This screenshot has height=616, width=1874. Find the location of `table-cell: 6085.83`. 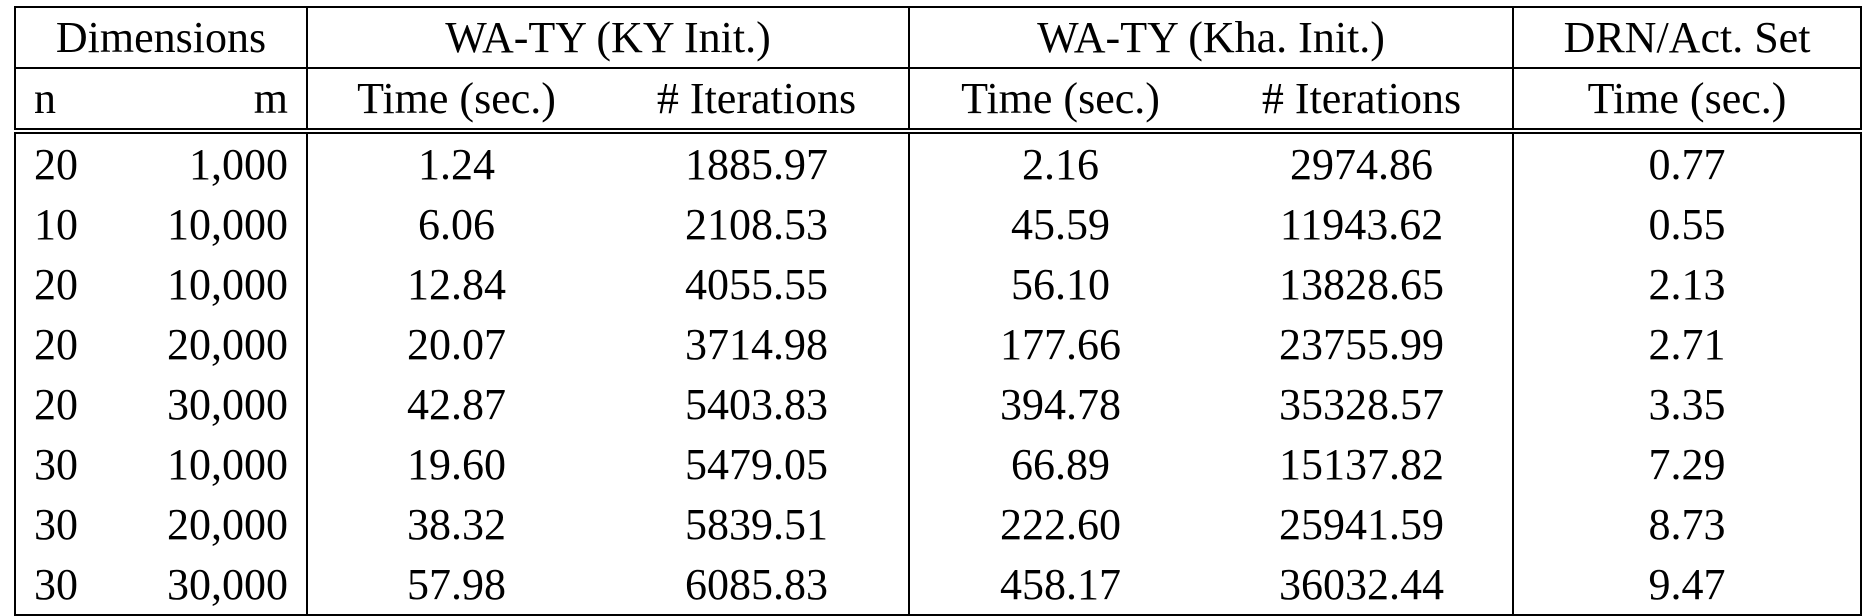

table-cell: 6085.83 is located at coordinates (757, 584).